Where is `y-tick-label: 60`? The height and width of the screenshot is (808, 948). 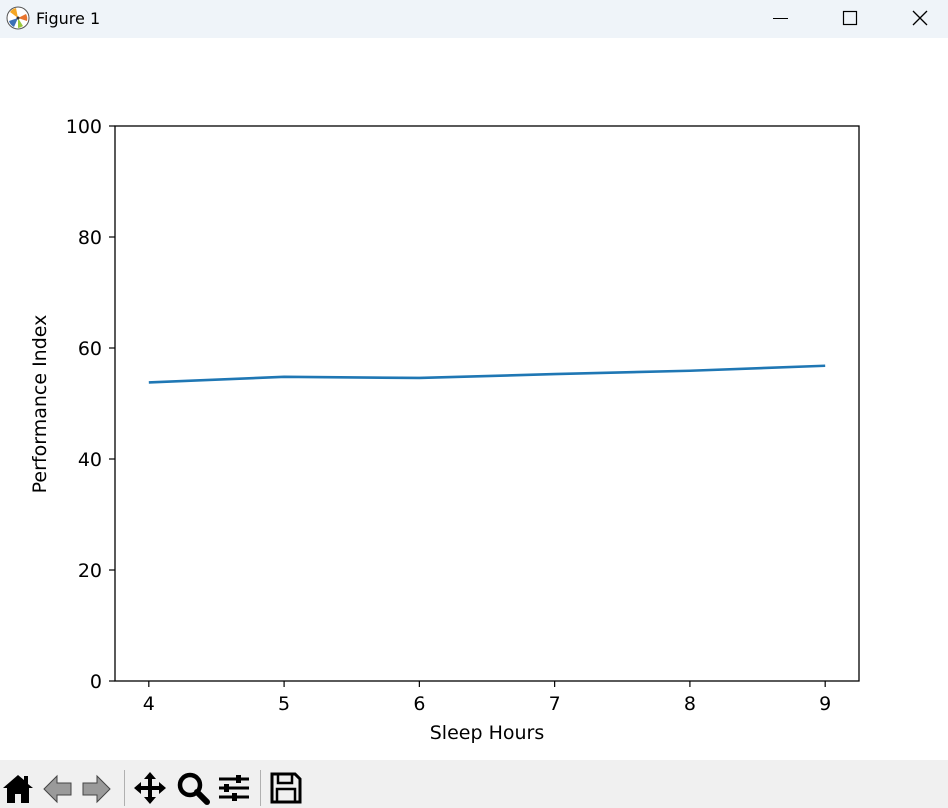
y-tick-label: 60 is located at coordinates (90, 349).